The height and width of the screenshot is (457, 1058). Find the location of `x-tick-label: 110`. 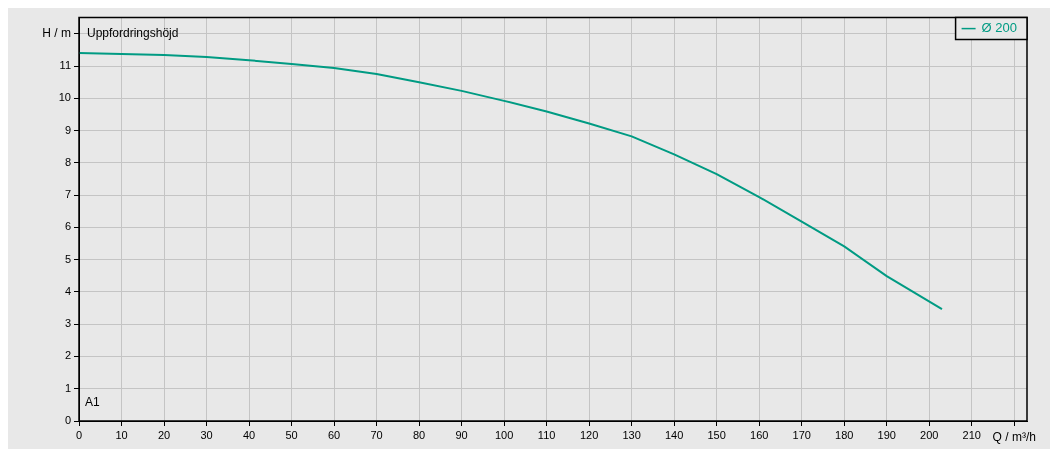

x-tick-label: 110 is located at coordinates (546, 434).